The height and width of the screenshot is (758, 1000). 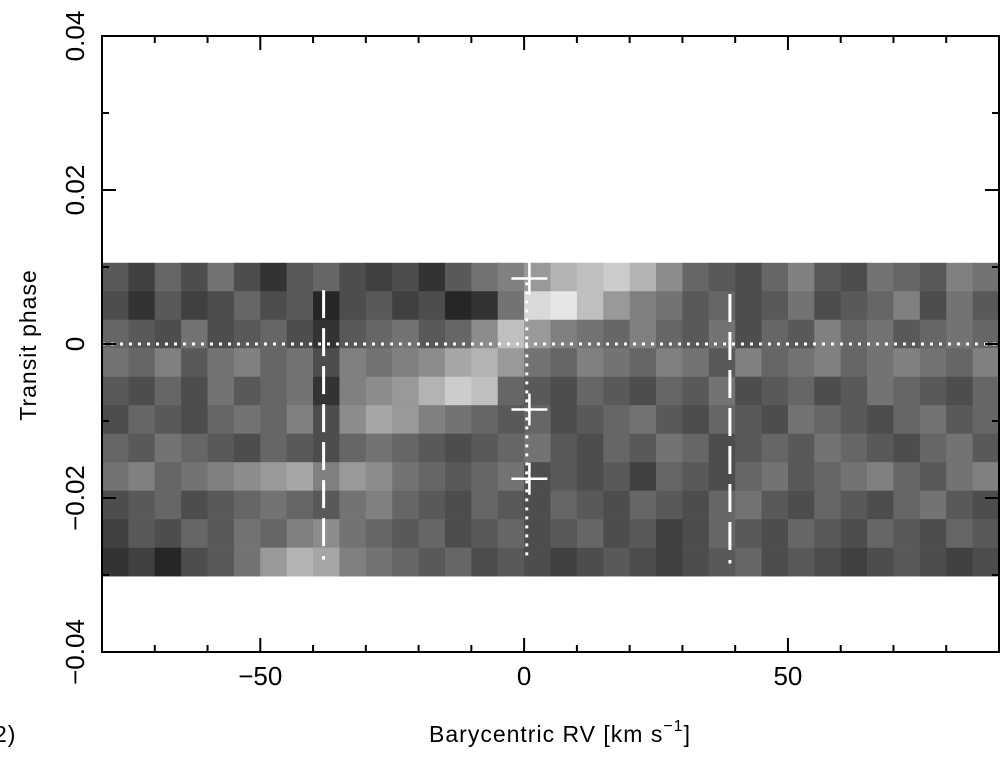 What do you see at coordinates (529, 478) in the screenshot?
I see `marker-cross` at bounding box center [529, 478].